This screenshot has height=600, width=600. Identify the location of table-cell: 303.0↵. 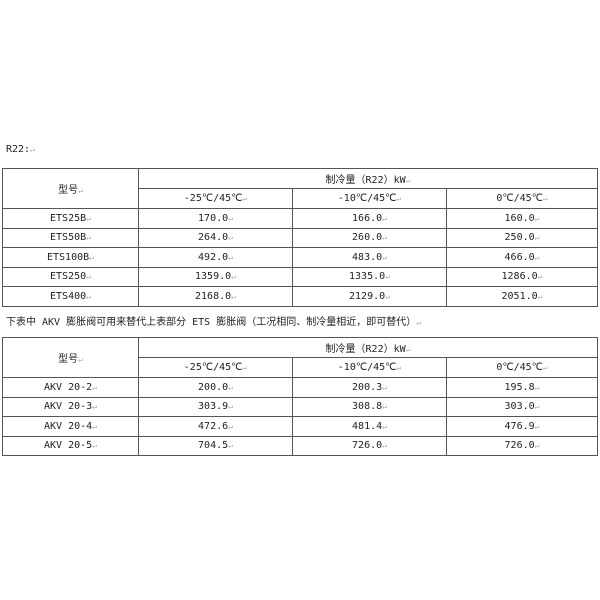
(522, 406).